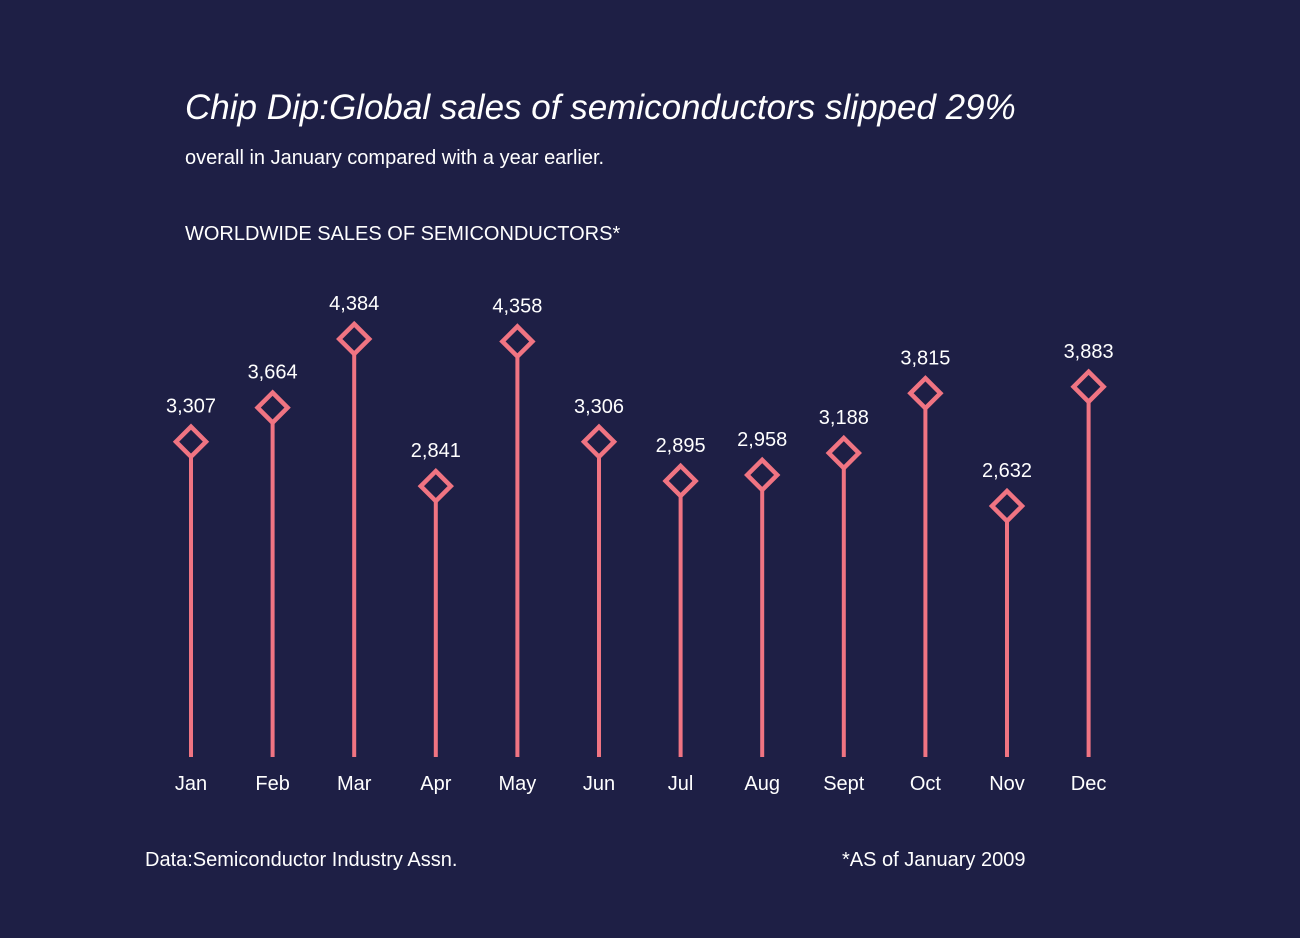 This screenshot has height=938, width=1300. What do you see at coordinates (1089, 784) in the screenshot?
I see `x-tick-label: Dec` at bounding box center [1089, 784].